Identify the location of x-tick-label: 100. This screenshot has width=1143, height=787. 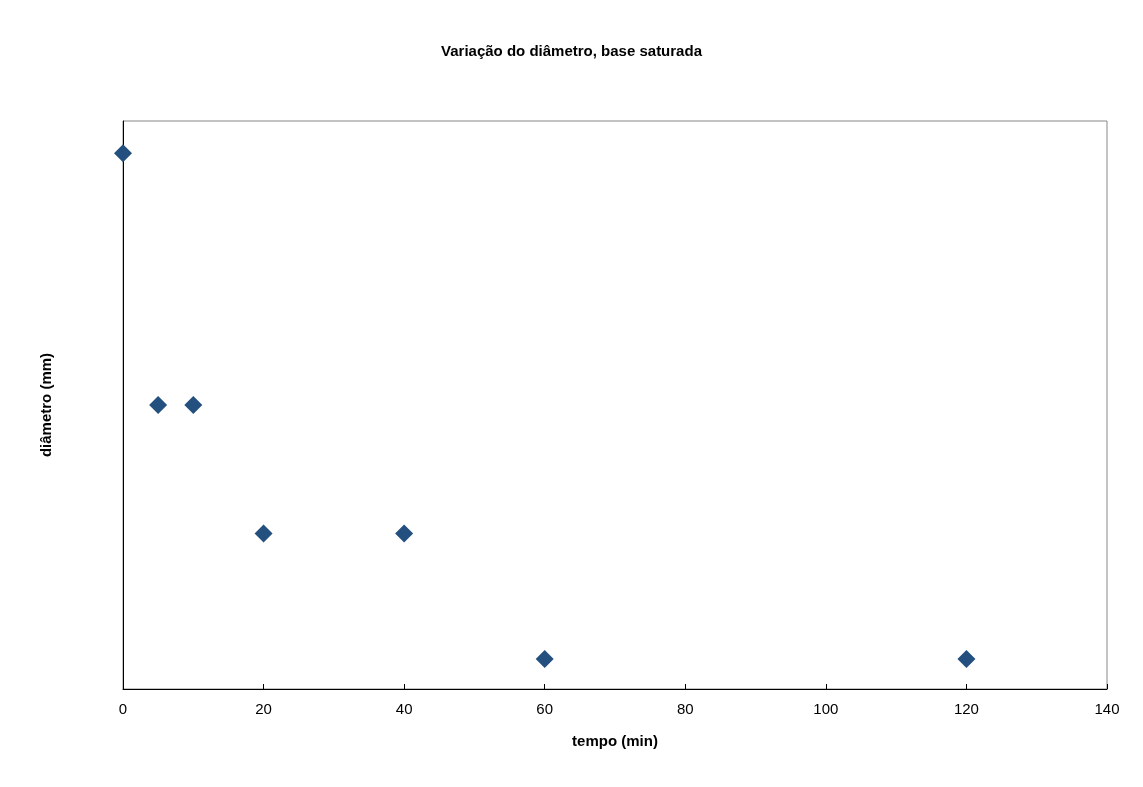
(826, 708).